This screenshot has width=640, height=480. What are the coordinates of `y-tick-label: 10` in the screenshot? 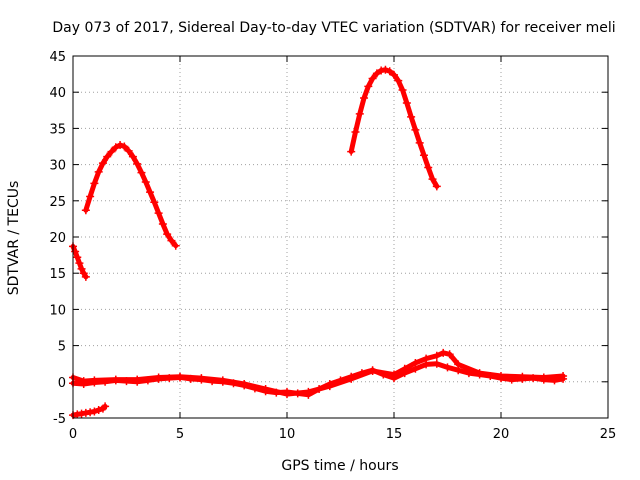 It's located at (57, 310).